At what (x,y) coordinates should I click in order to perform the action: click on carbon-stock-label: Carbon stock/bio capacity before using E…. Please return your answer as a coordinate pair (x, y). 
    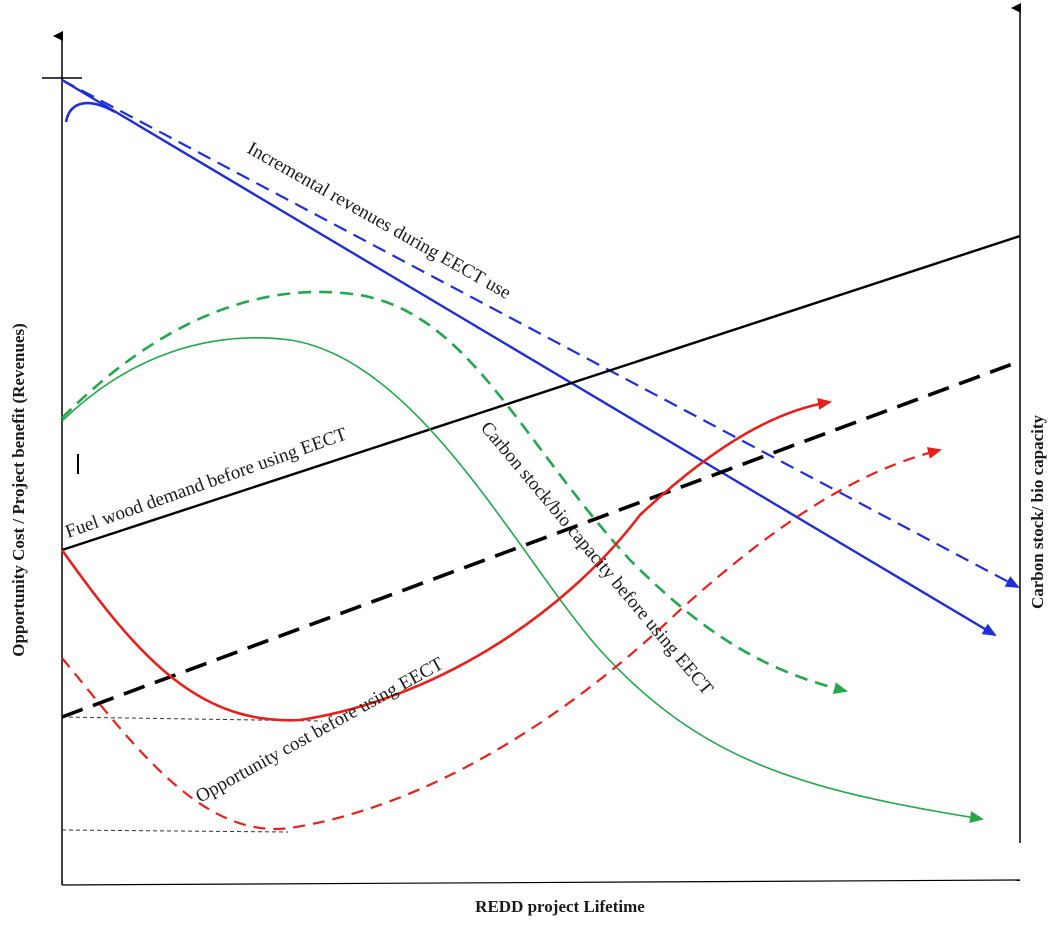
    Looking at the image, I should click on (596, 559).